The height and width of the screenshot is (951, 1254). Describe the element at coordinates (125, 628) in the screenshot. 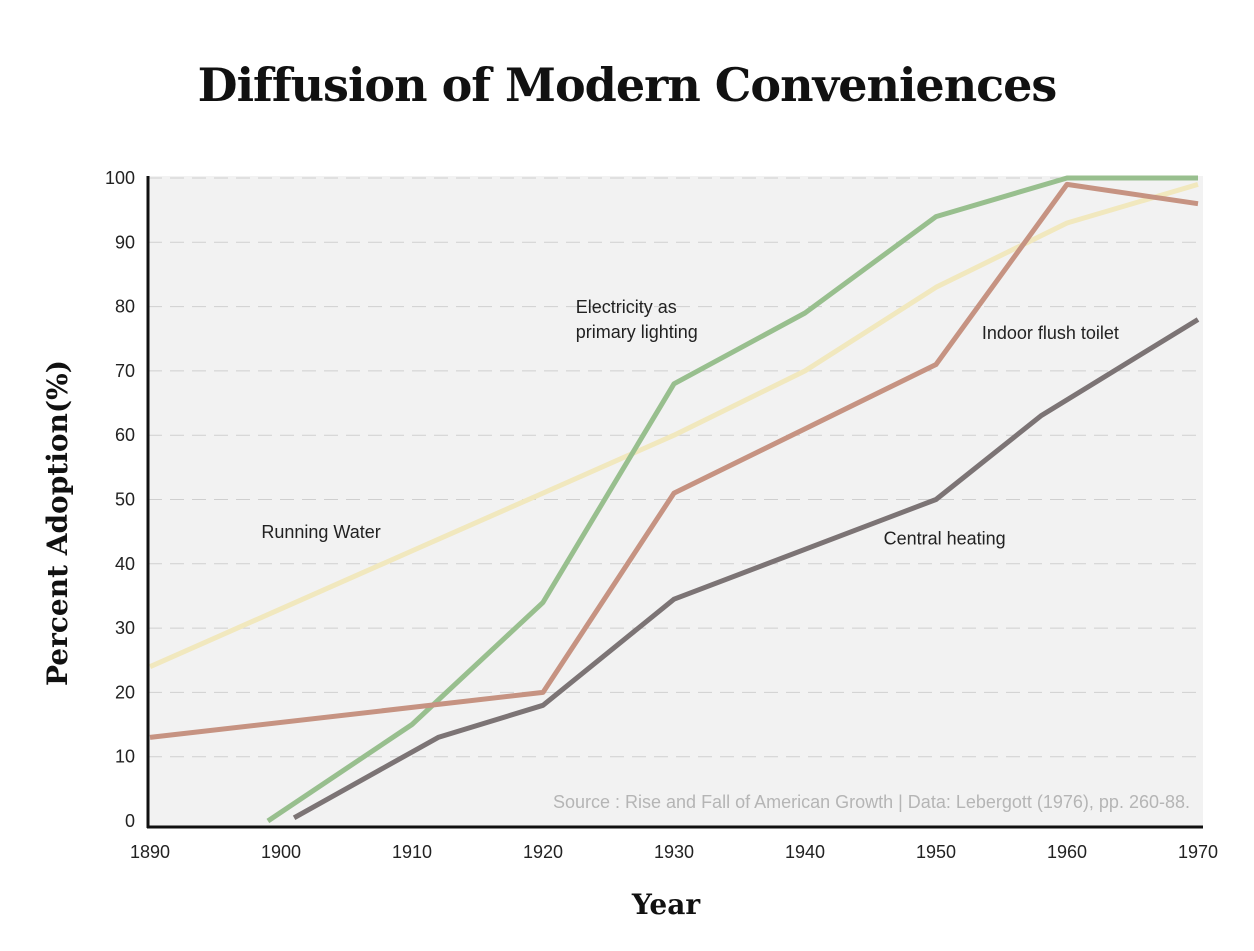

I see `y-tick-label-30: 30` at that location.